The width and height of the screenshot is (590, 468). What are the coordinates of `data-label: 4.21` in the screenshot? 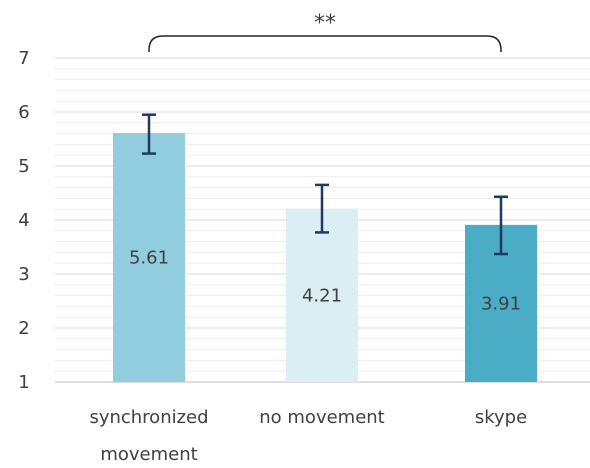 It's located at (322, 295).